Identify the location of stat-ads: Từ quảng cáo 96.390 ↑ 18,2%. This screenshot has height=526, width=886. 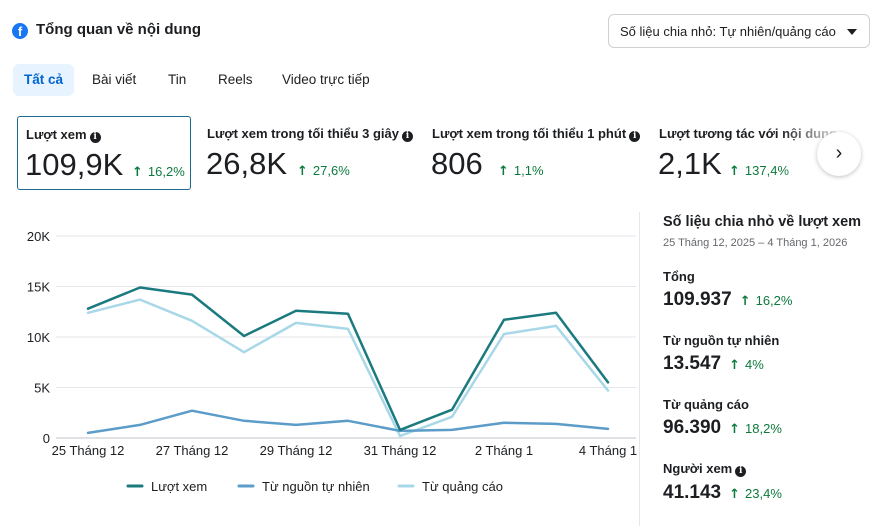
(722, 418).